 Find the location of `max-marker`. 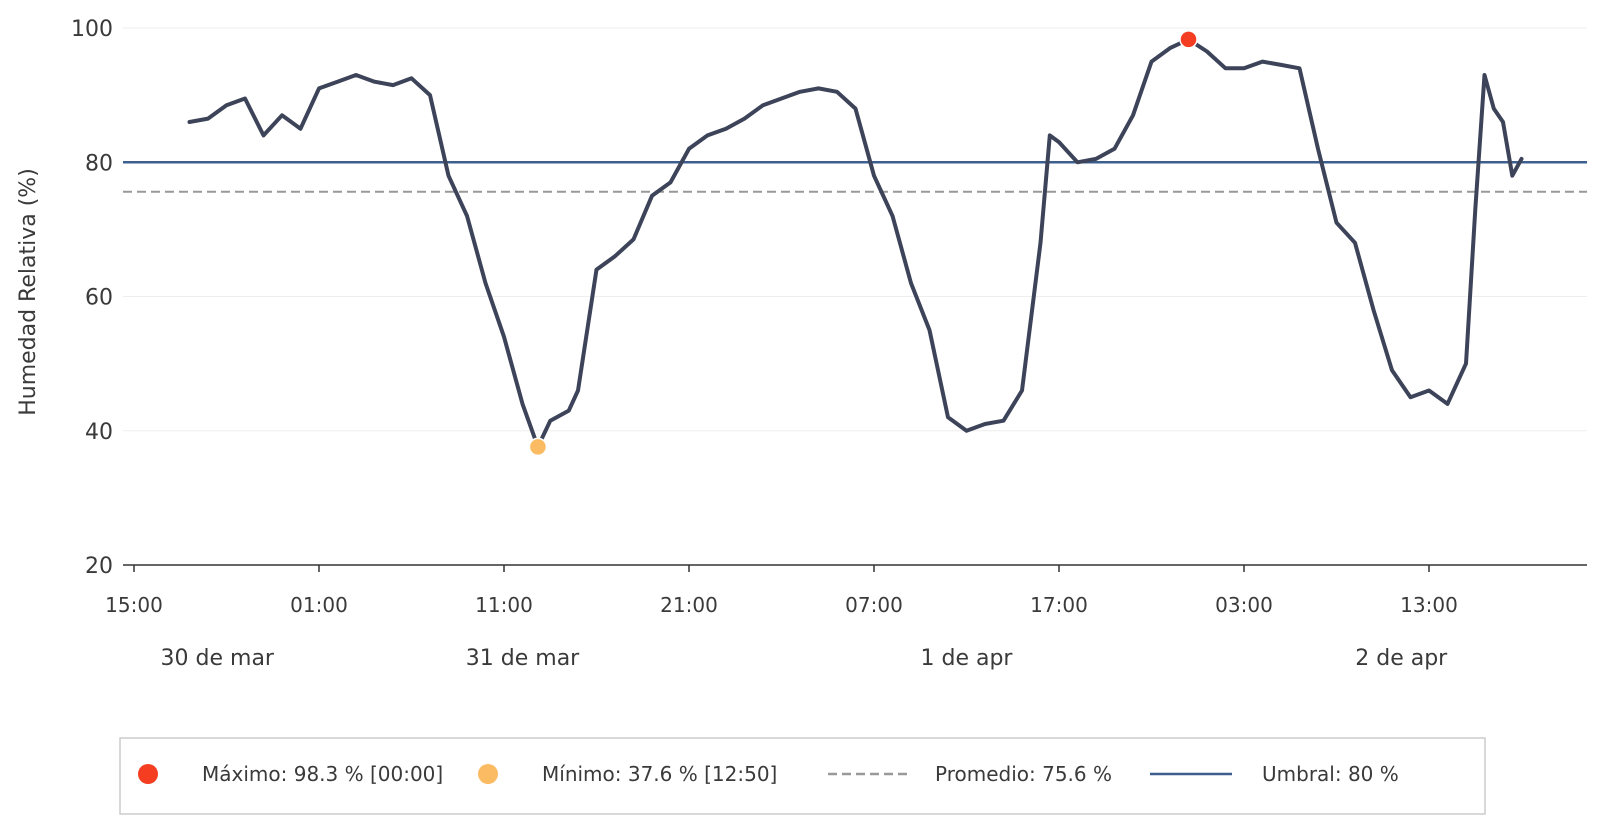

max-marker is located at coordinates (1188, 39).